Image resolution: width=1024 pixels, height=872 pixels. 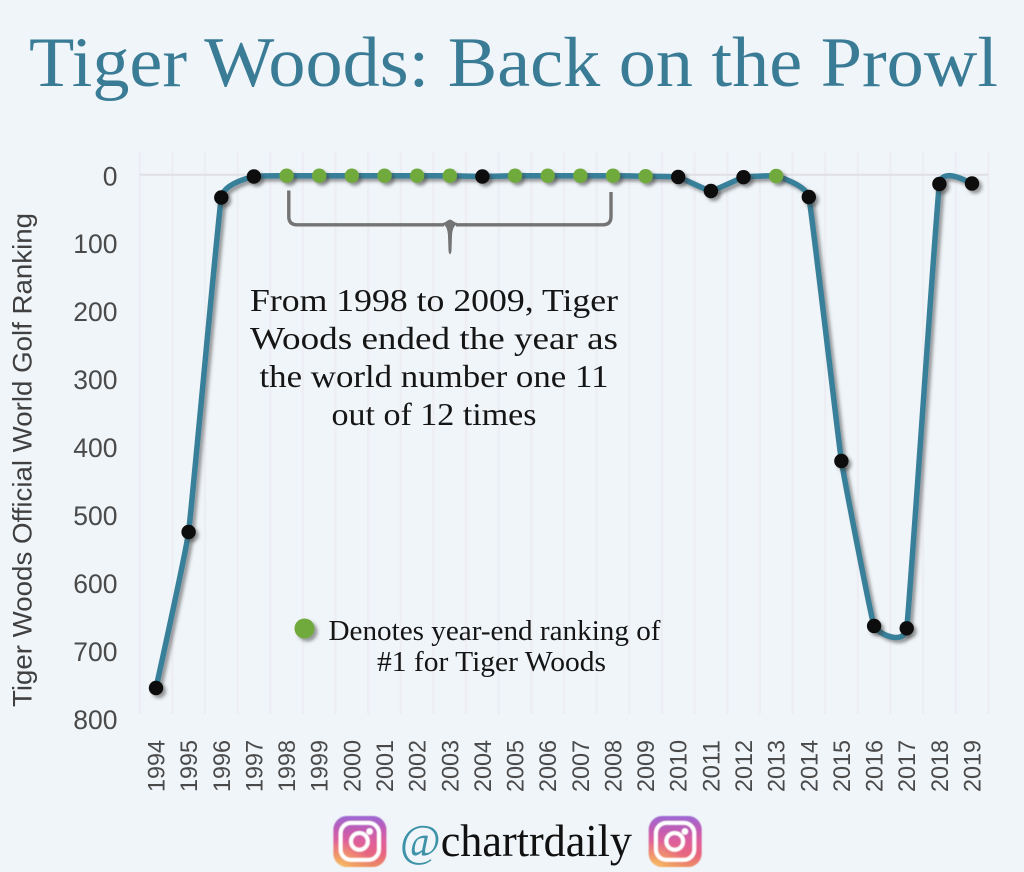 I want to click on svg-text: 2006, so click(x=548, y=766).